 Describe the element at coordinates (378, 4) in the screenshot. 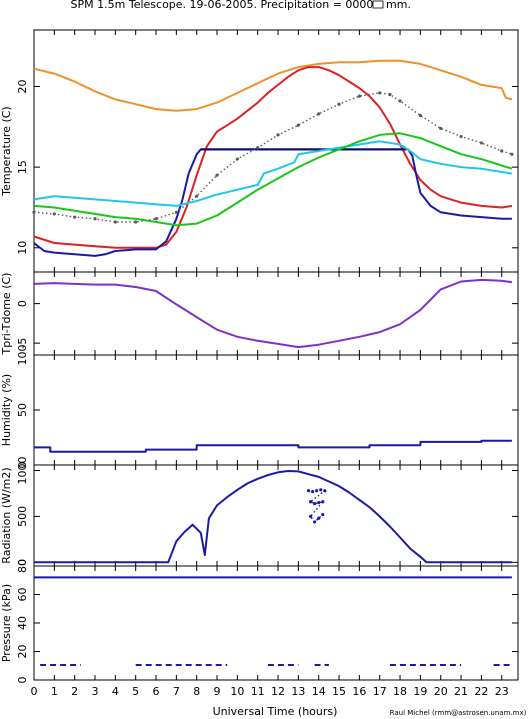

I see `precipitation-box-icon` at that location.